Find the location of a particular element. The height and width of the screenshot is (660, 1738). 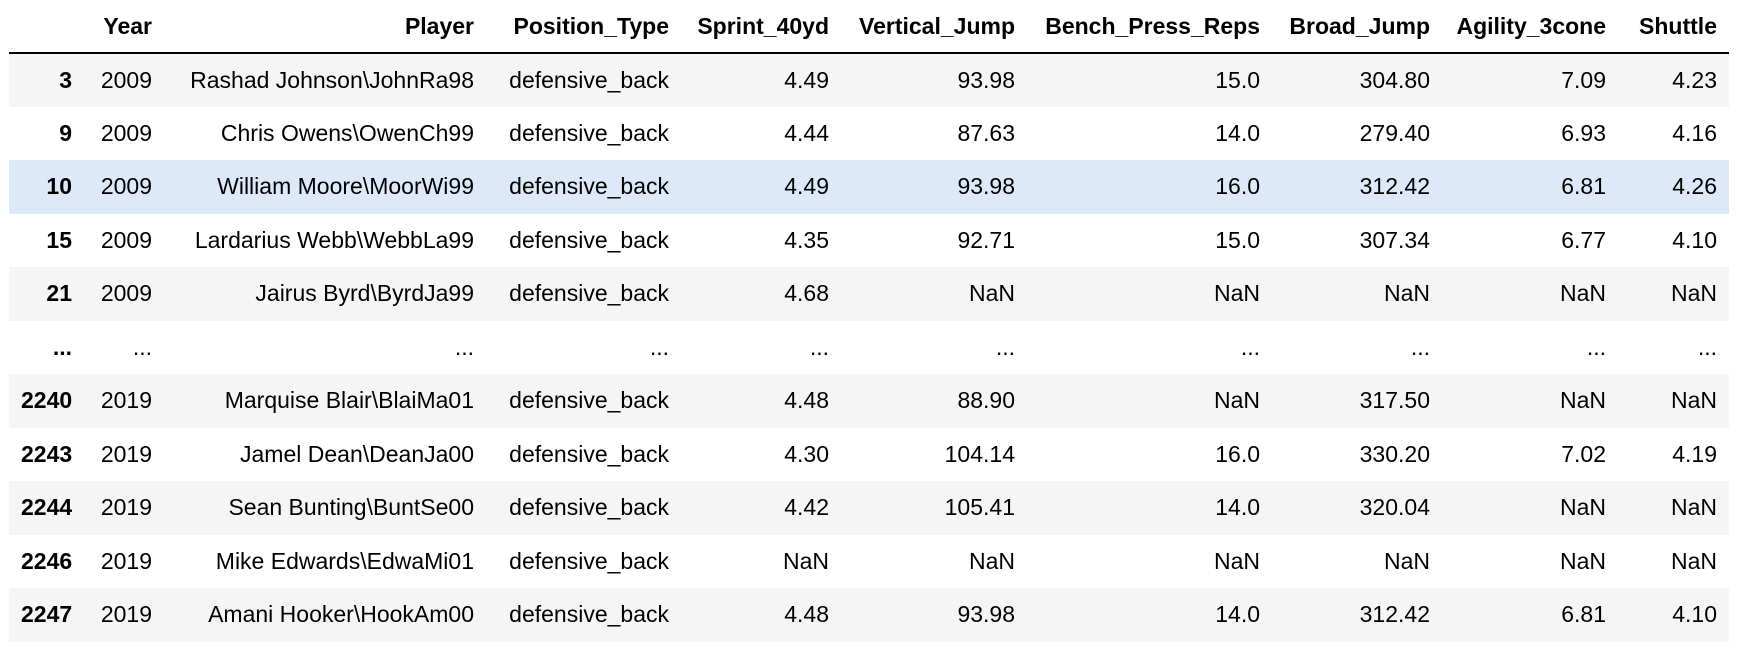

broad-jump-cell: 317.50 is located at coordinates (1394, 400).